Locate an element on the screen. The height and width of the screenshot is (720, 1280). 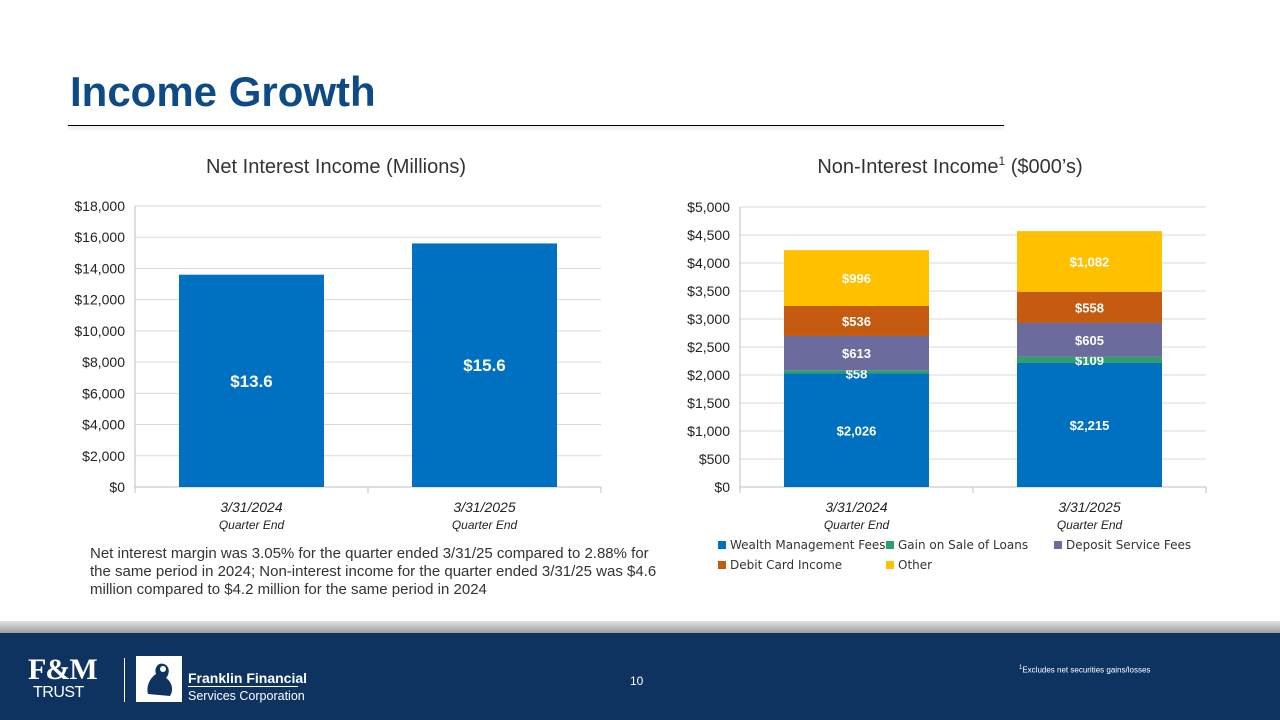
chart2-data-label: $605 is located at coordinates (1089, 340).